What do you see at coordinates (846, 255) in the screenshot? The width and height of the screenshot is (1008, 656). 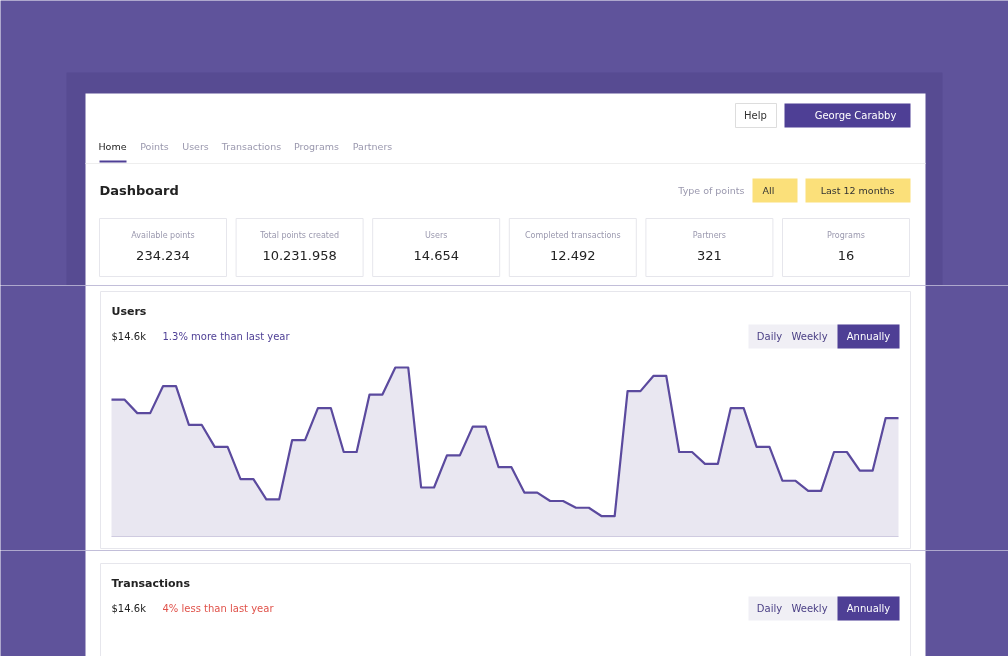 I see `text: 16` at bounding box center [846, 255].